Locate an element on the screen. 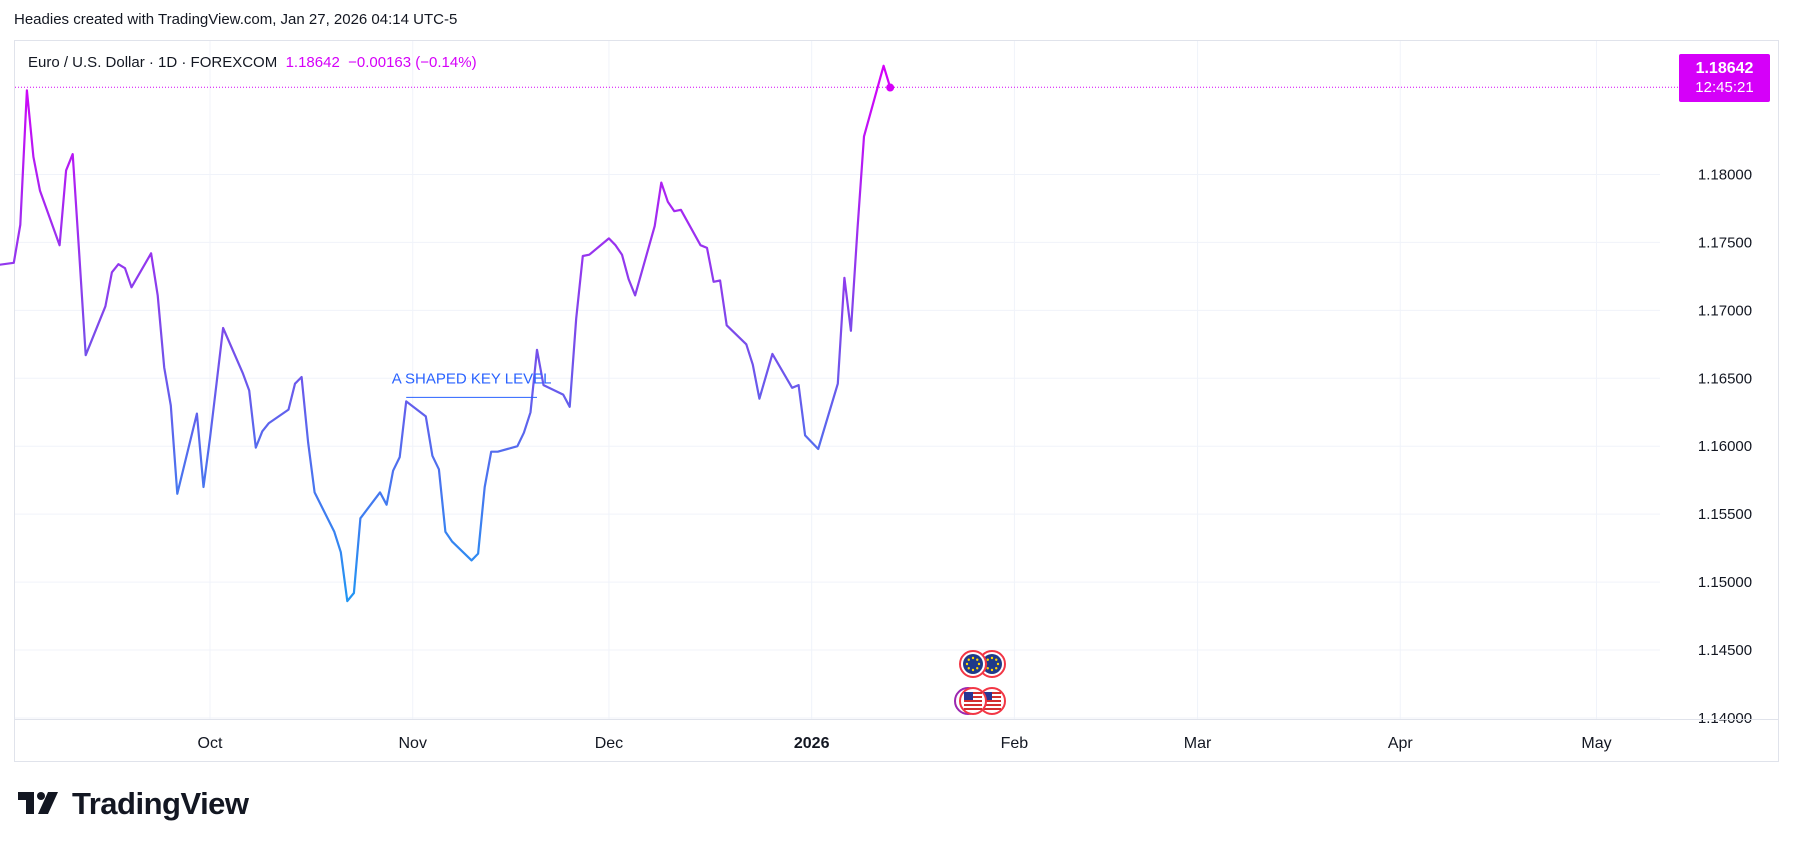 The width and height of the screenshot is (1793, 853). x-tick-label: May is located at coordinates (1596, 743).